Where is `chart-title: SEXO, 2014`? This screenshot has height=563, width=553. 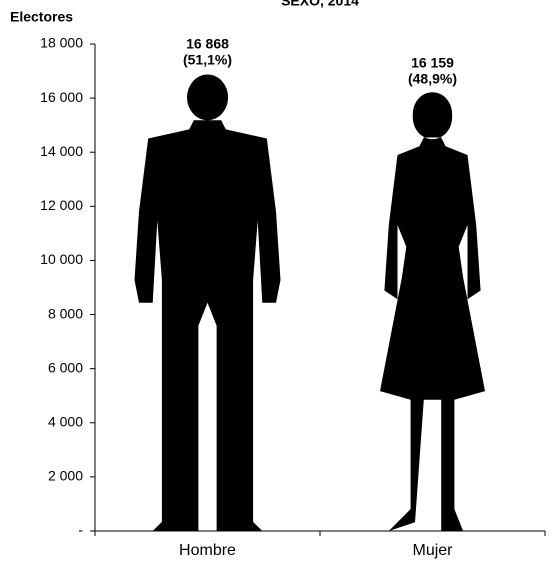
chart-title: SEXO, 2014 is located at coordinates (320, 4).